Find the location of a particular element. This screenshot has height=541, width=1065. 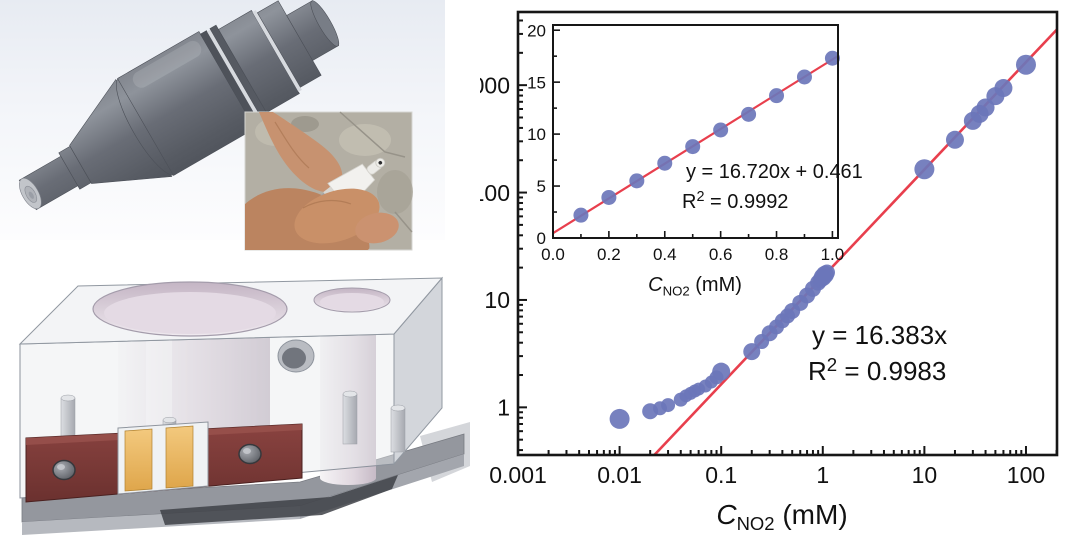

inset-y-tick-label: 15 is located at coordinates (536, 82).